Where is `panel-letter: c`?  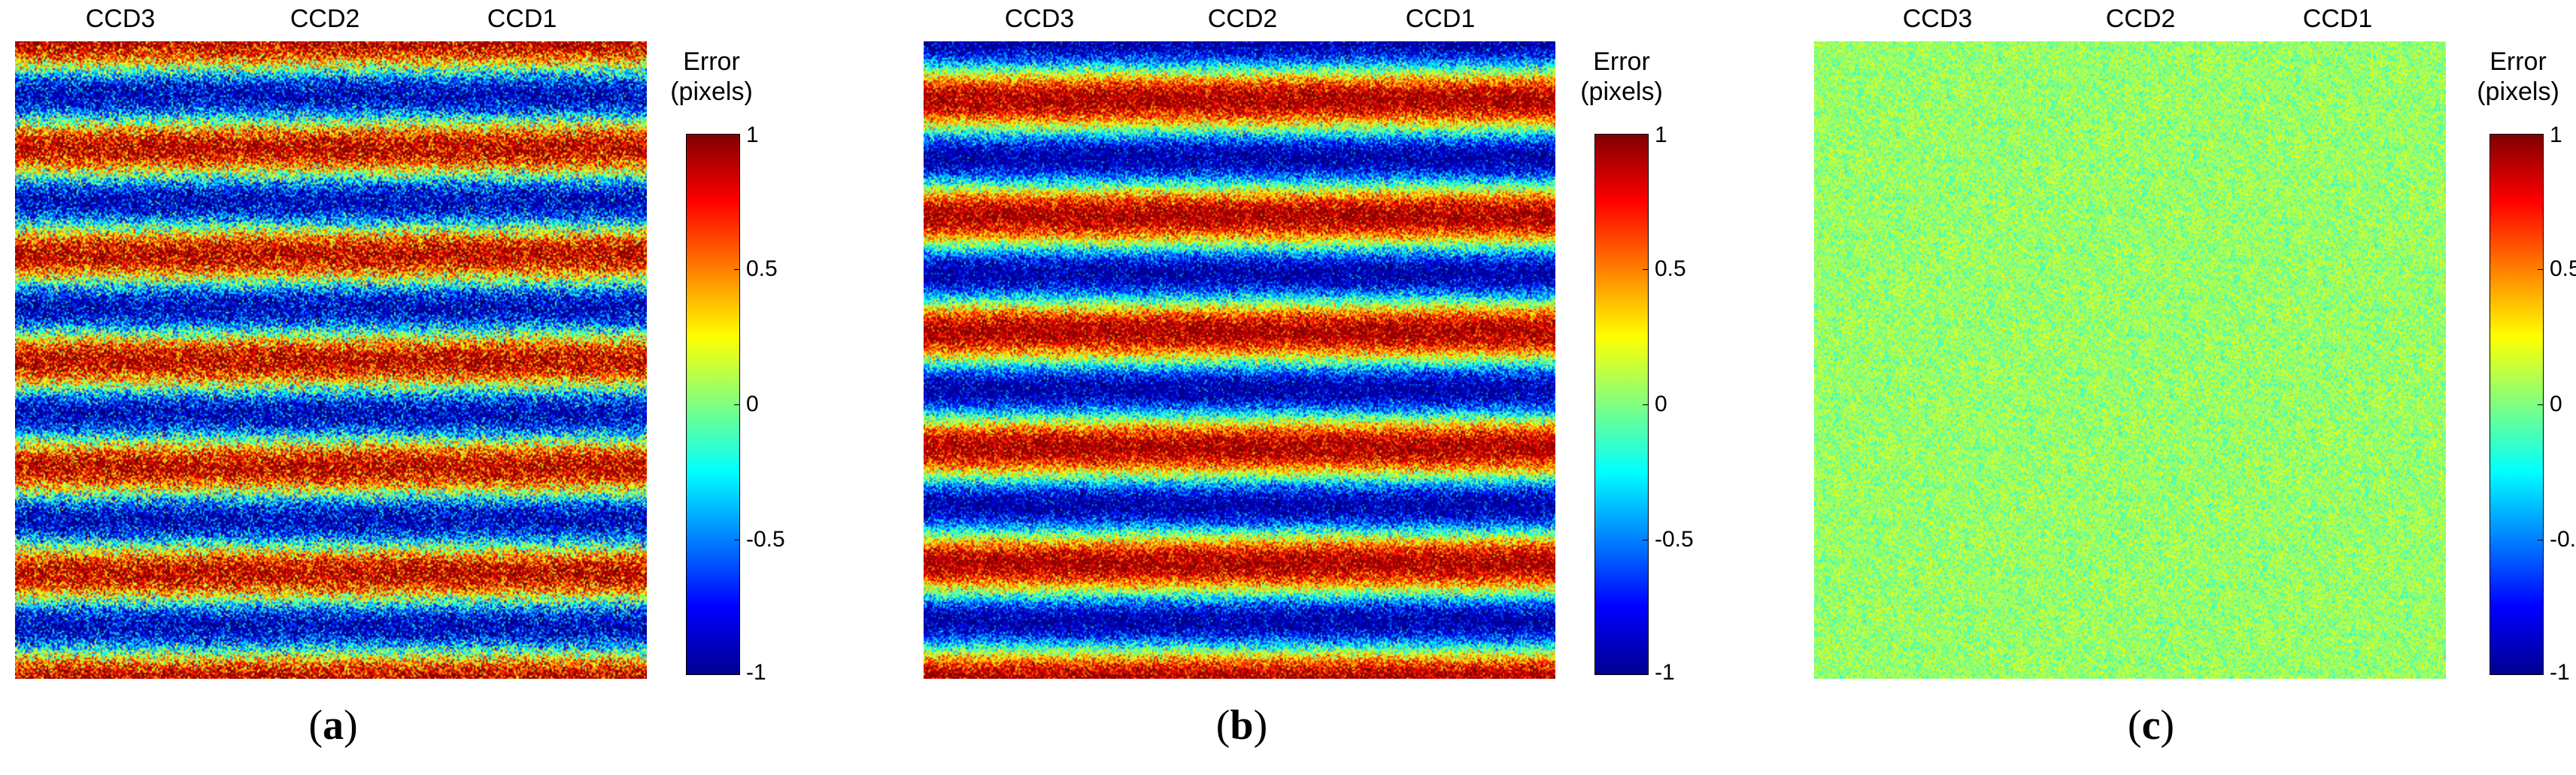 panel-letter: c is located at coordinates (2151, 725).